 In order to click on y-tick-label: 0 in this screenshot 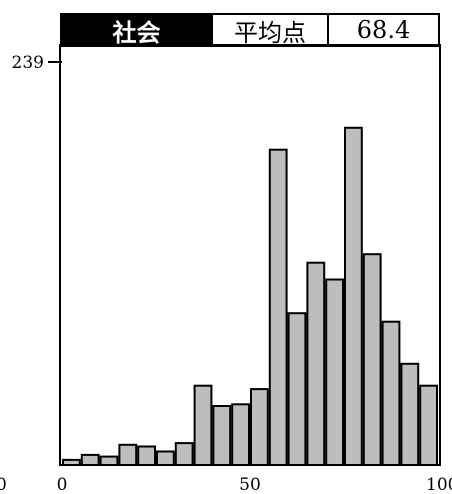, I will do `click(3, 484)`.